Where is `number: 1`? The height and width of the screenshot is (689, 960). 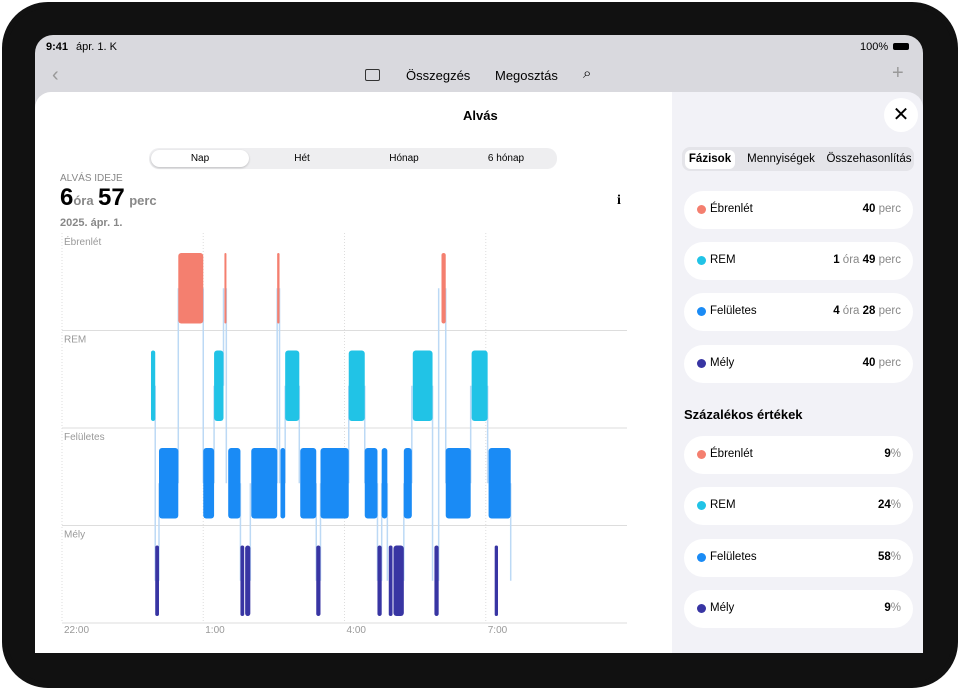 number: 1 is located at coordinates (836, 260).